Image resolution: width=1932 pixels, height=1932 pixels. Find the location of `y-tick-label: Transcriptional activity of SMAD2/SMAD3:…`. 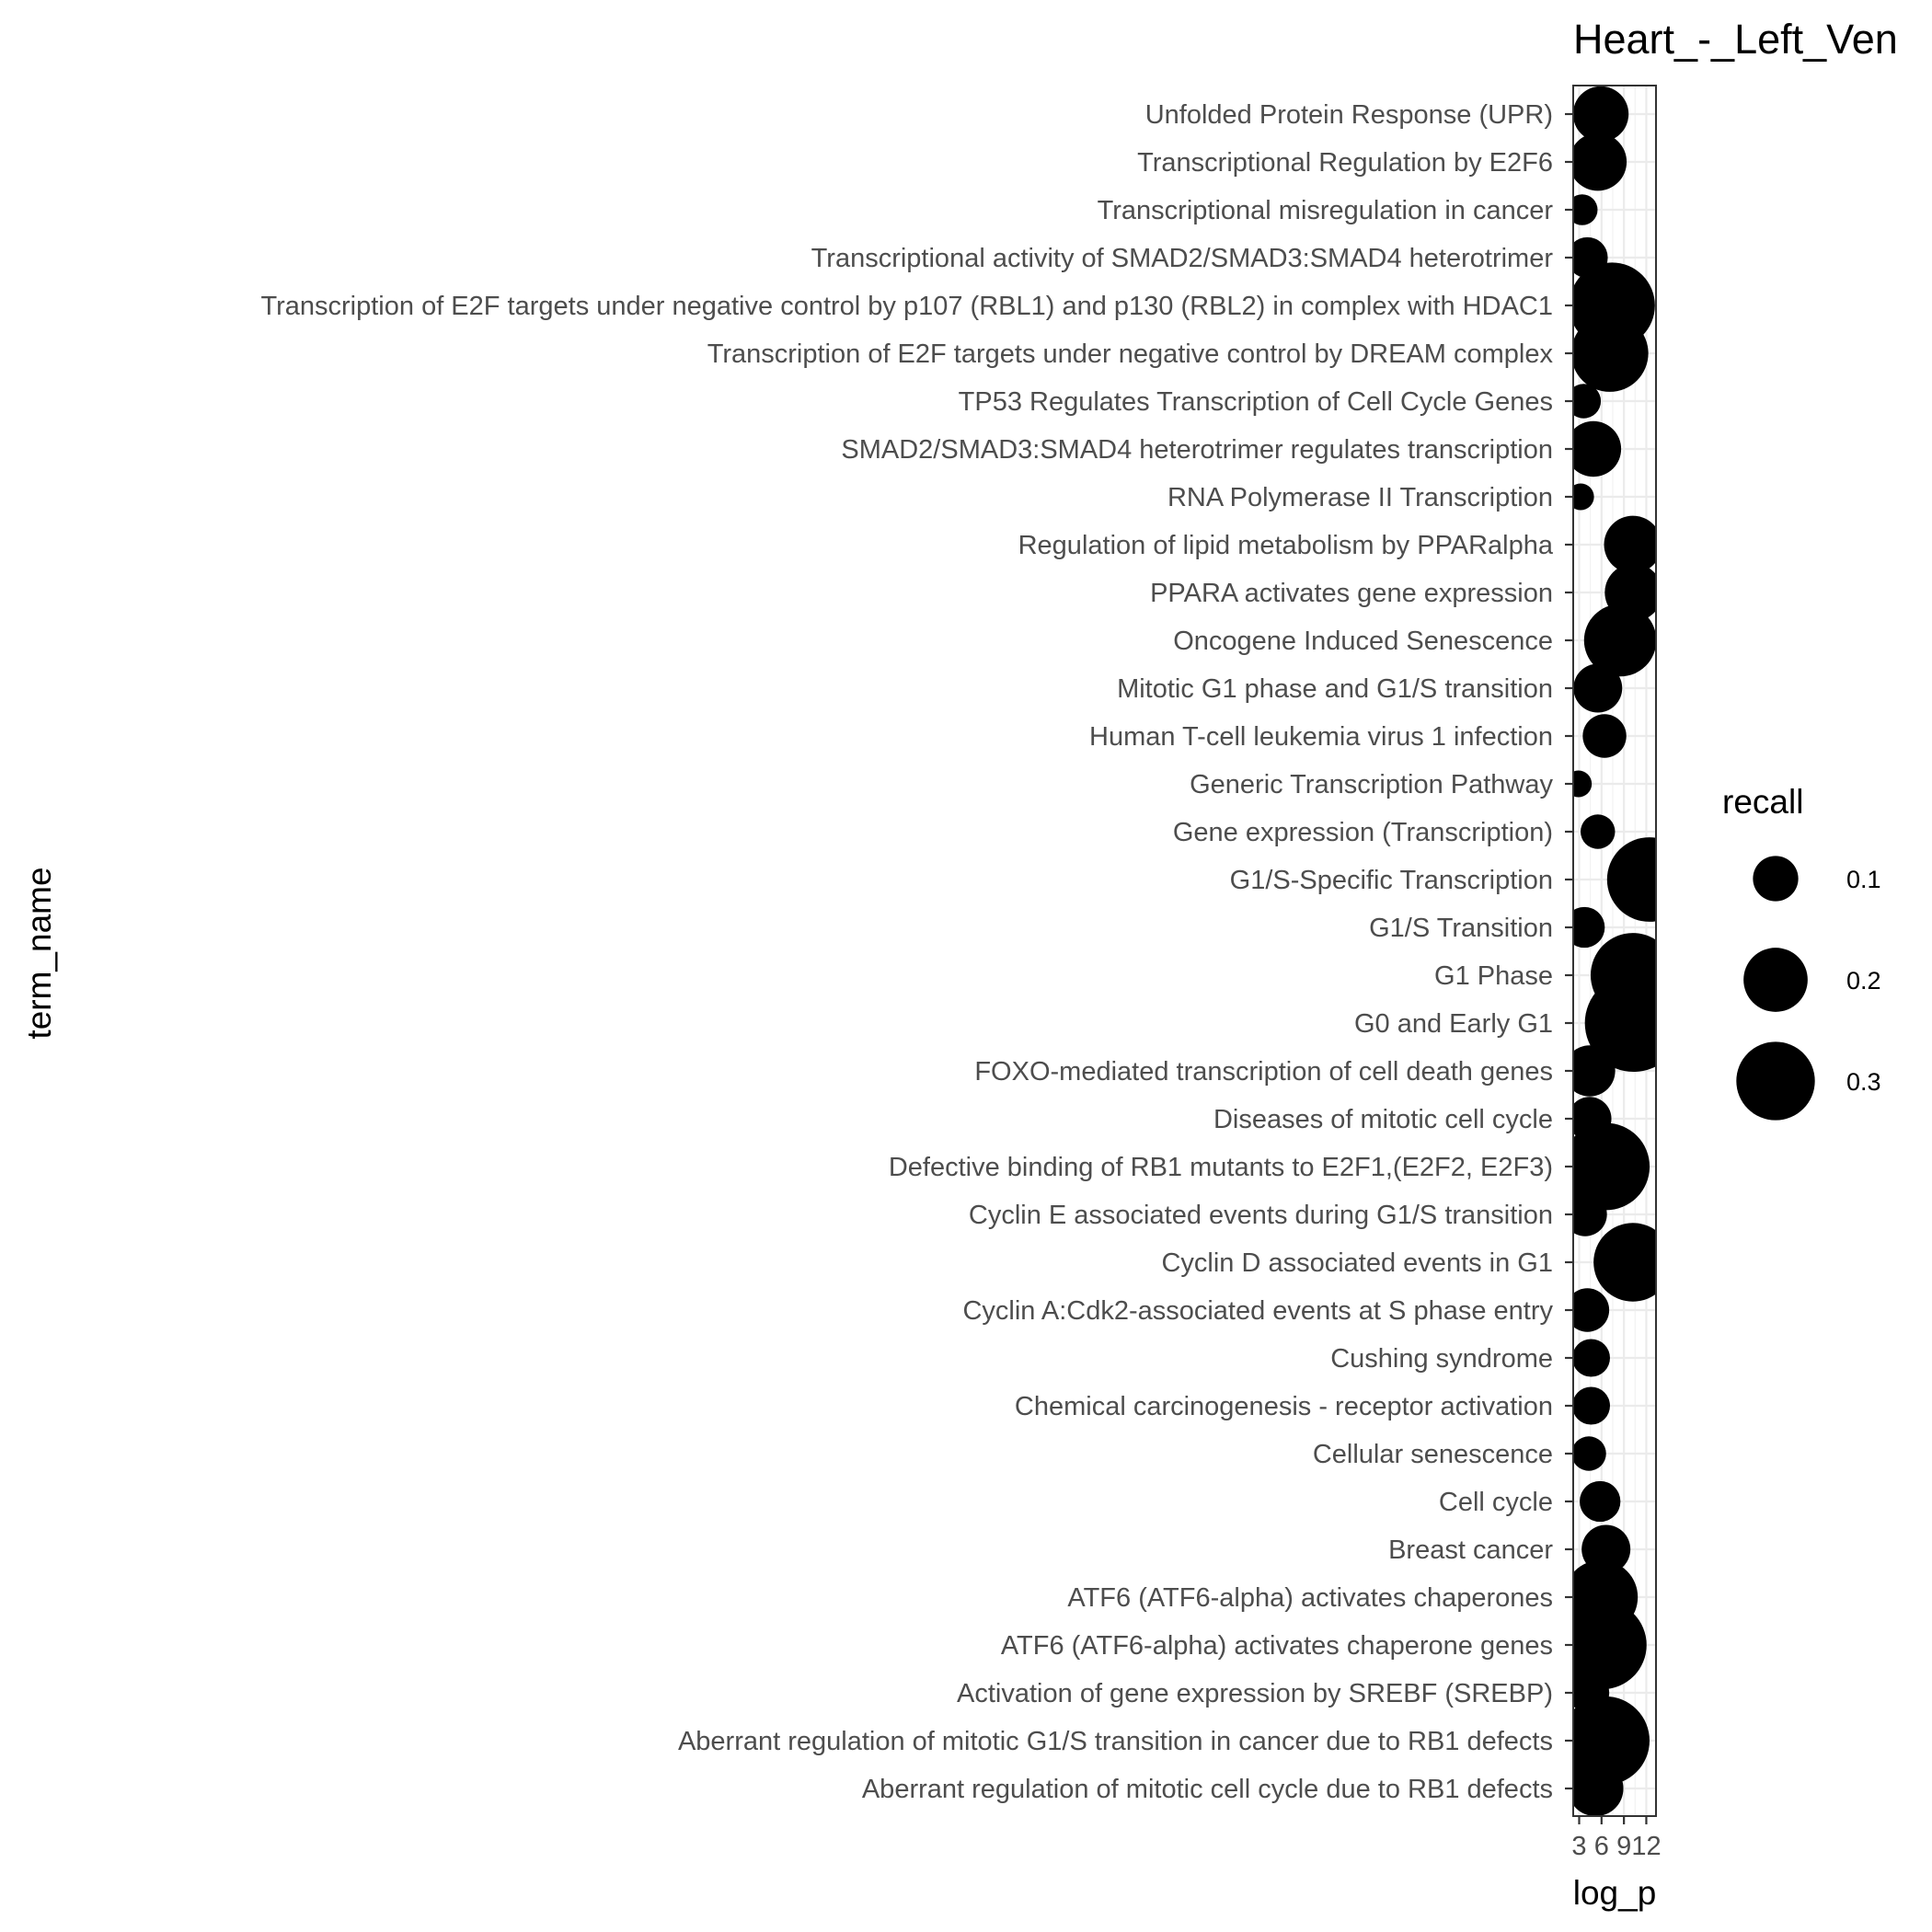

y-tick-label: Transcriptional activity of SMAD2/SMAD3:… is located at coordinates (1182, 258).